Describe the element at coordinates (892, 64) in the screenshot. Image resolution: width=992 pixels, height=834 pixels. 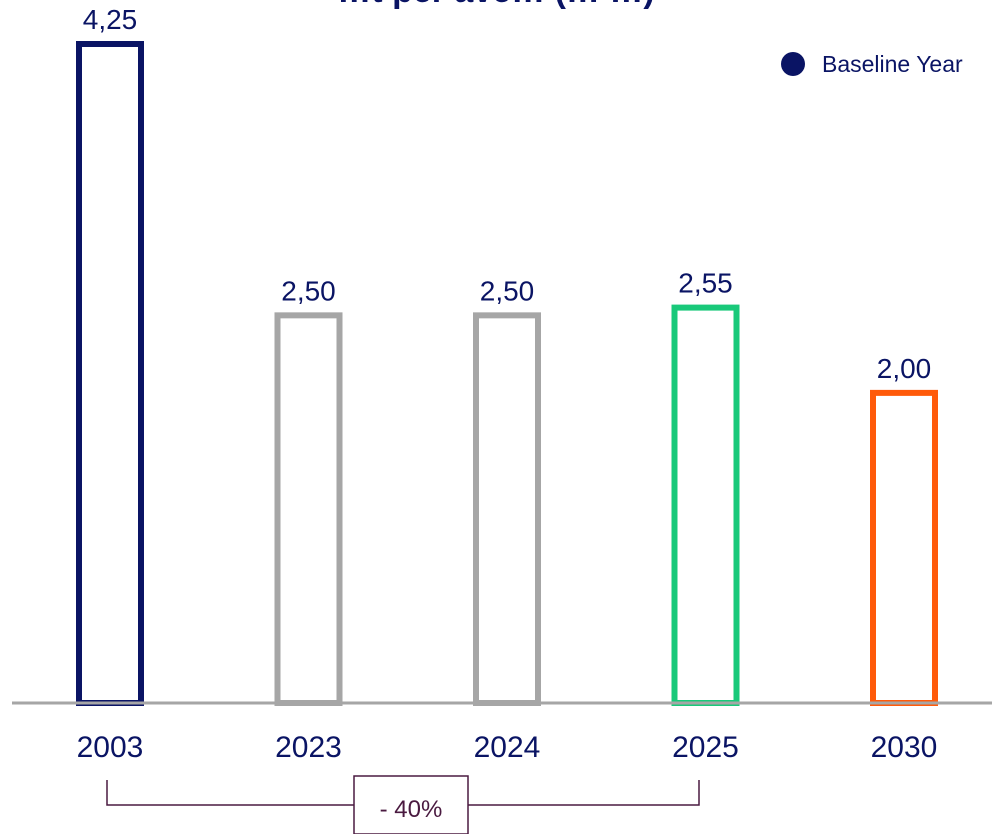
I see `legend-label-baseline: Baseline Year` at that location.